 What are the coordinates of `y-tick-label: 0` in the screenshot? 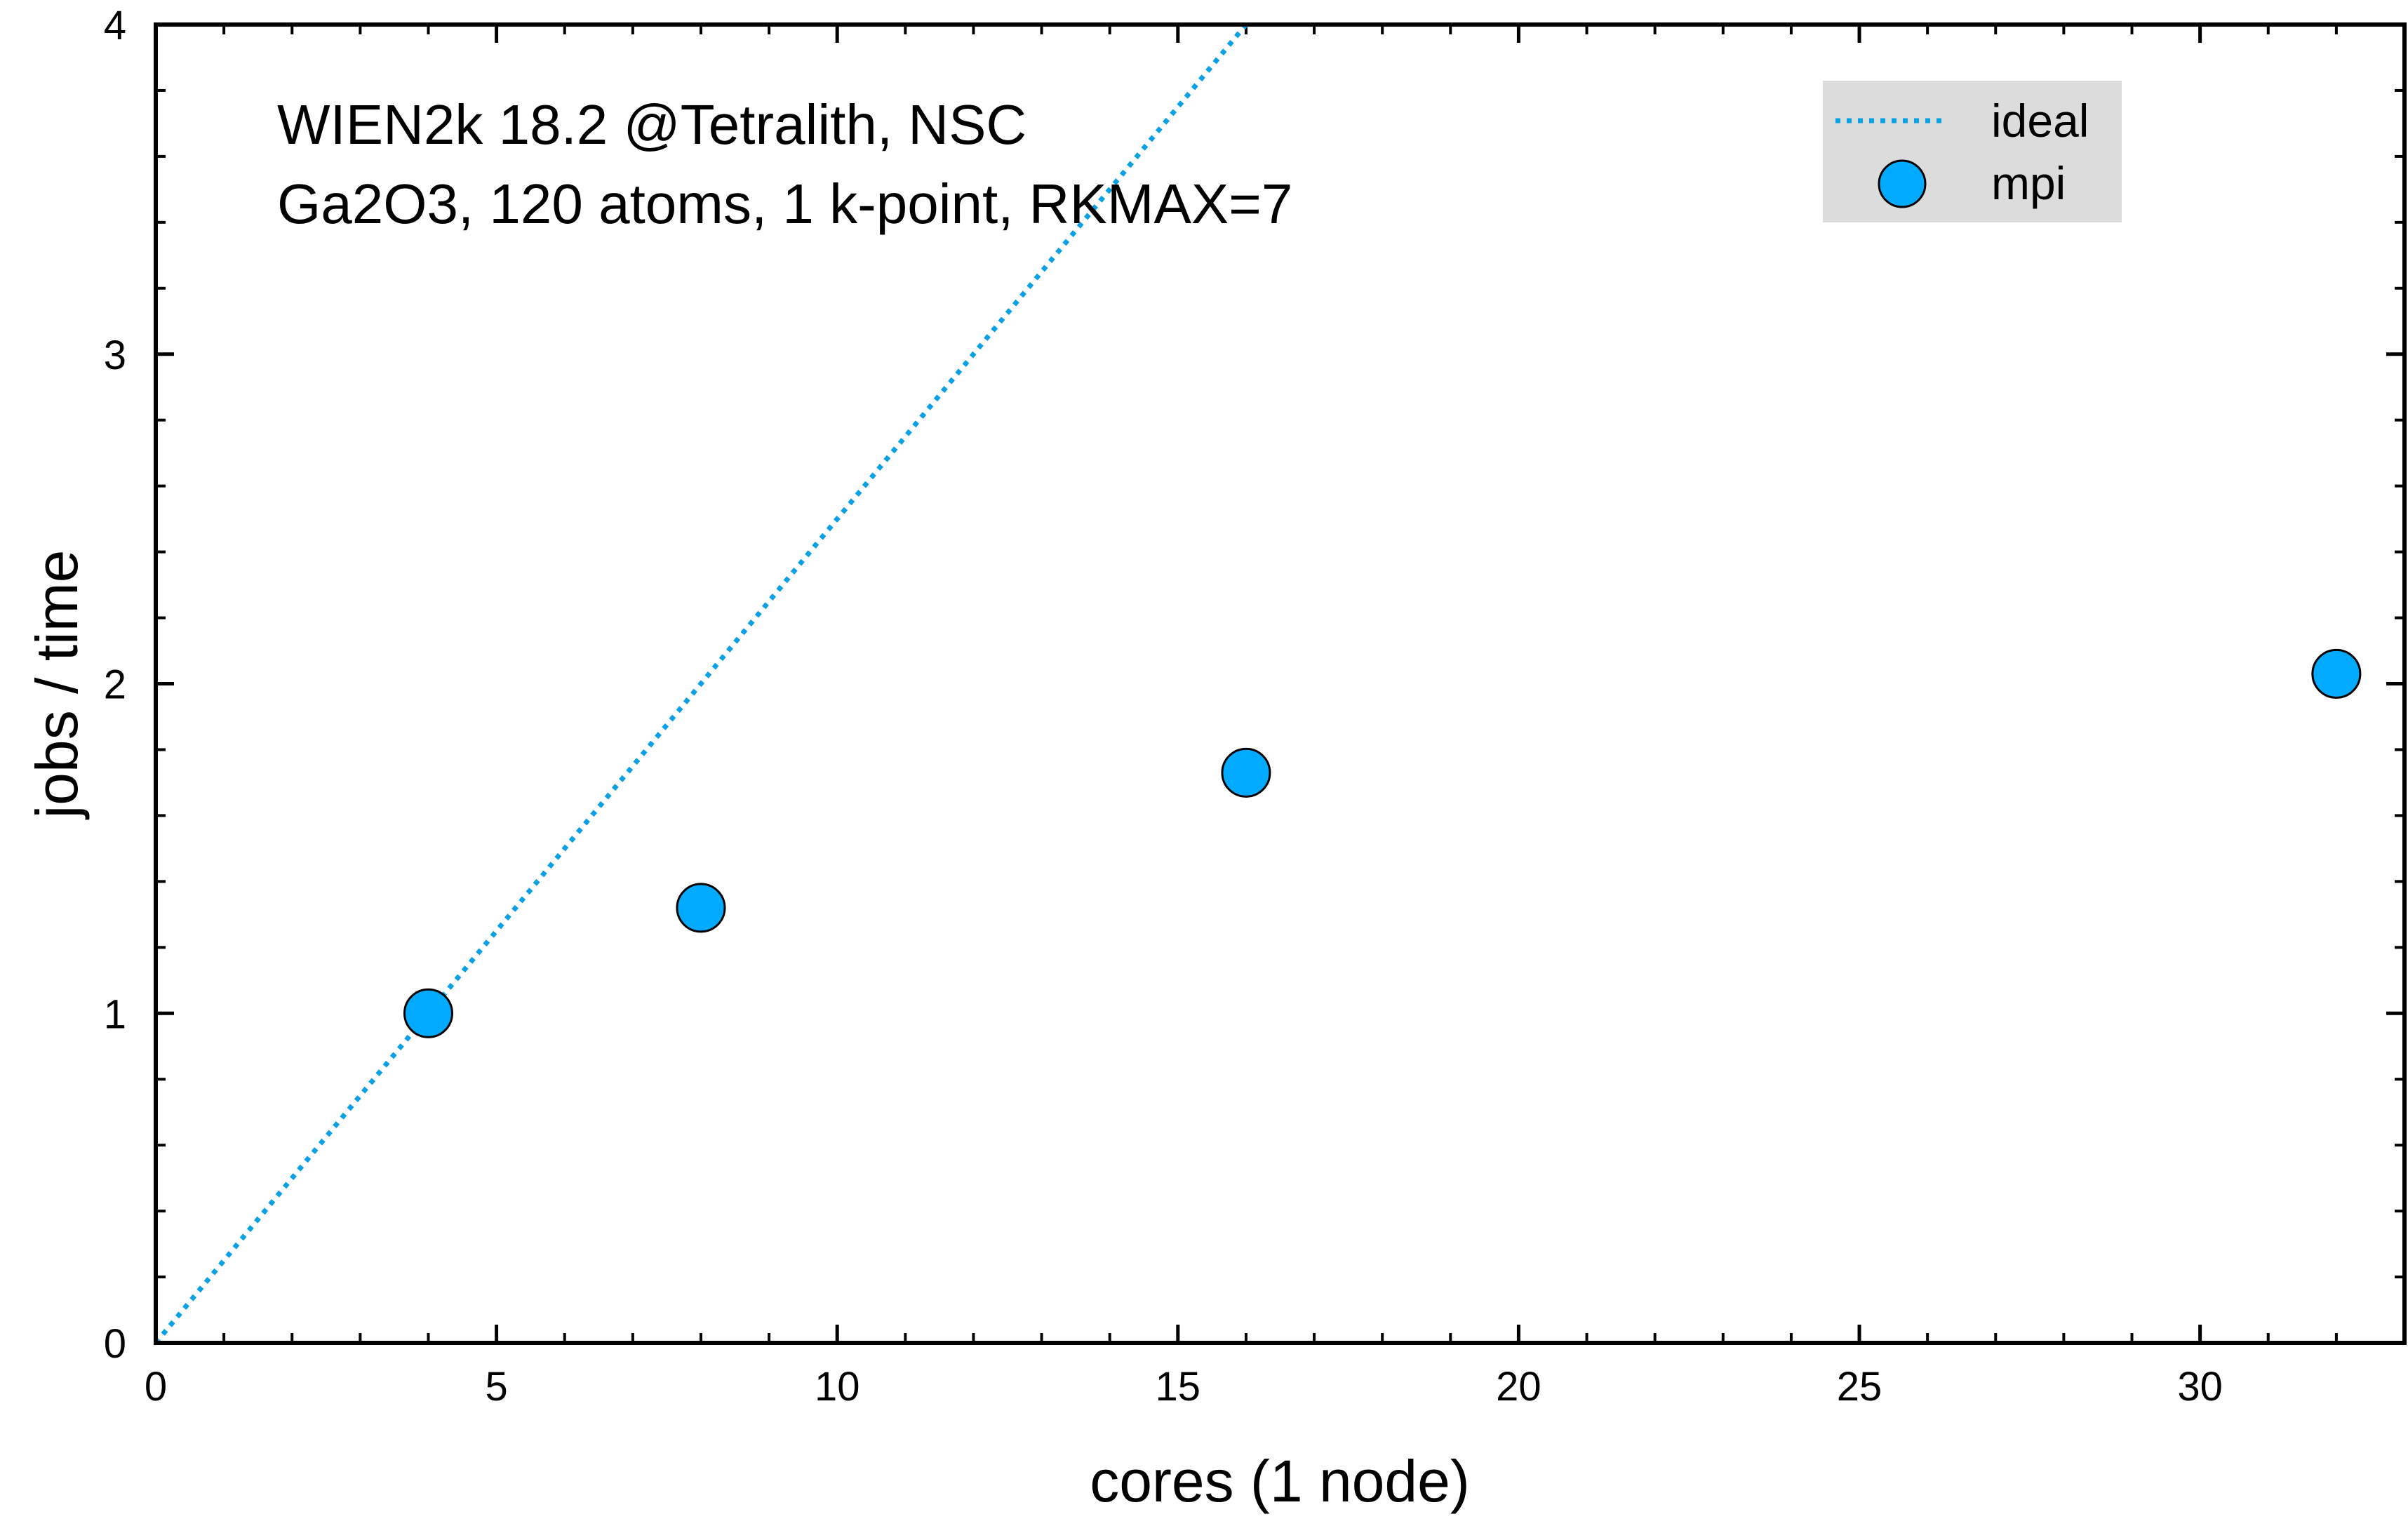 It's located at (115, 1344).